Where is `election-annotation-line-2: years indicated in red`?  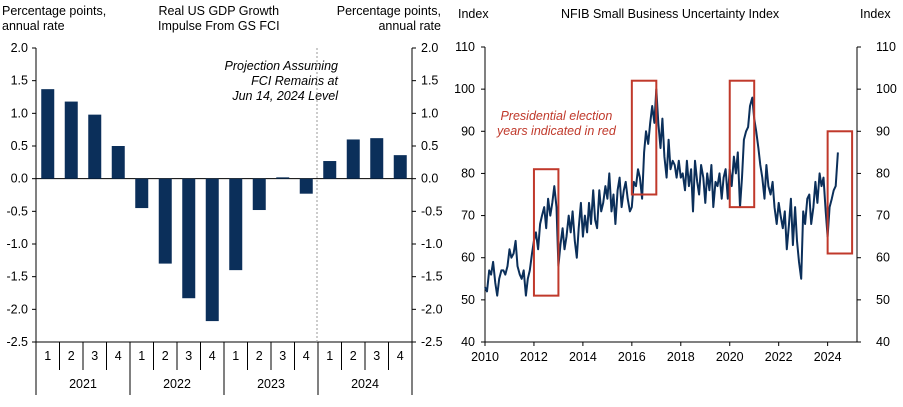
election-annotation-line-2: years indicated in red is located at coordinates (556, 131).